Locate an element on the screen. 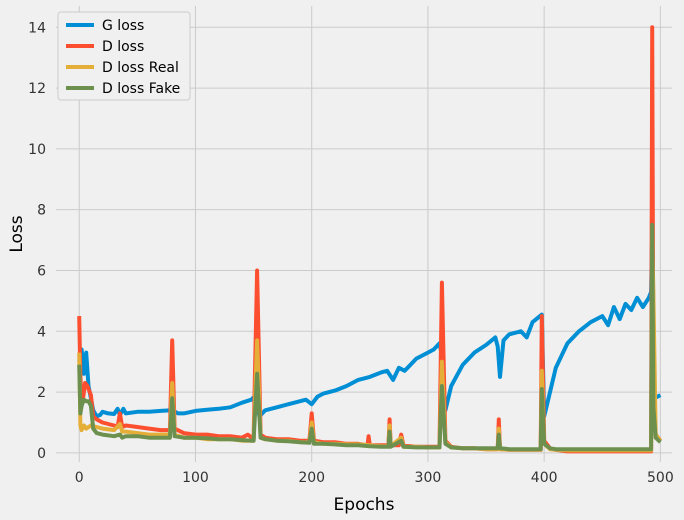 This screenshot has width=684, height=520. y-tick-label: 4 is located at coordinates (41, 332).